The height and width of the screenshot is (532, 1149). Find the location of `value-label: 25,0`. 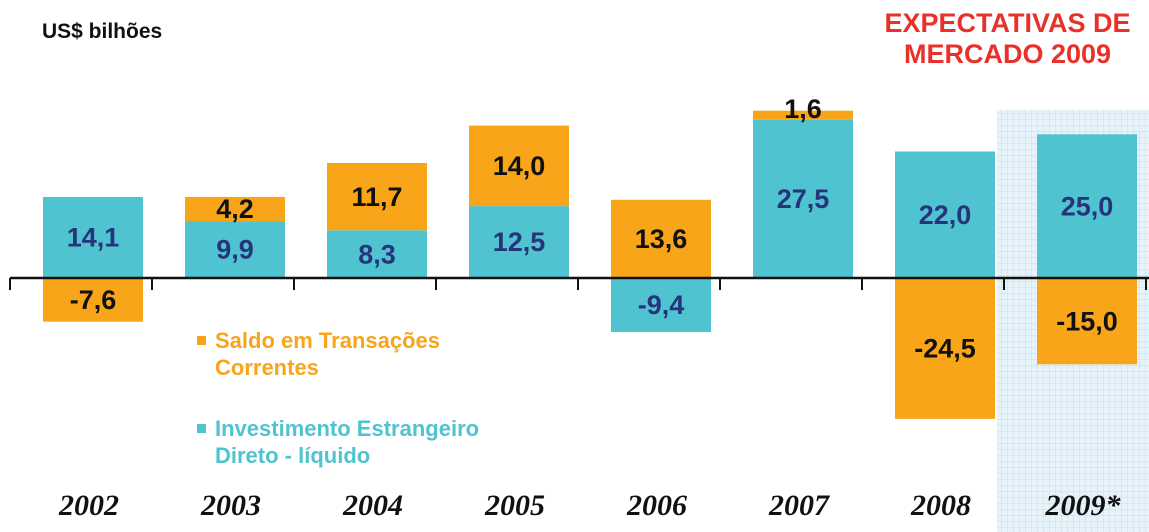

value-label: 25,0 is located at coordinates (1087, 206).